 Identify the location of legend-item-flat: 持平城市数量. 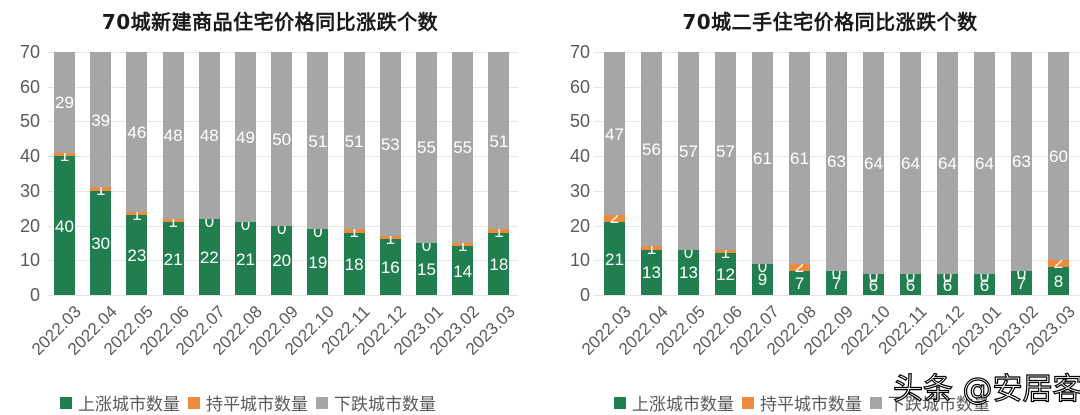
(248, 402).